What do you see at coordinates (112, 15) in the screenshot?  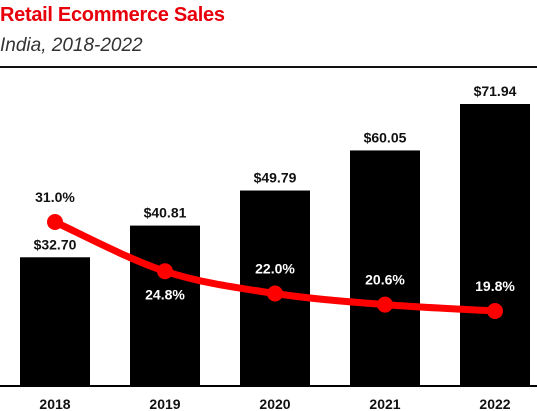 I see `chart-title: Retail Ecommerce Sales` at bounding box center [112, 15].